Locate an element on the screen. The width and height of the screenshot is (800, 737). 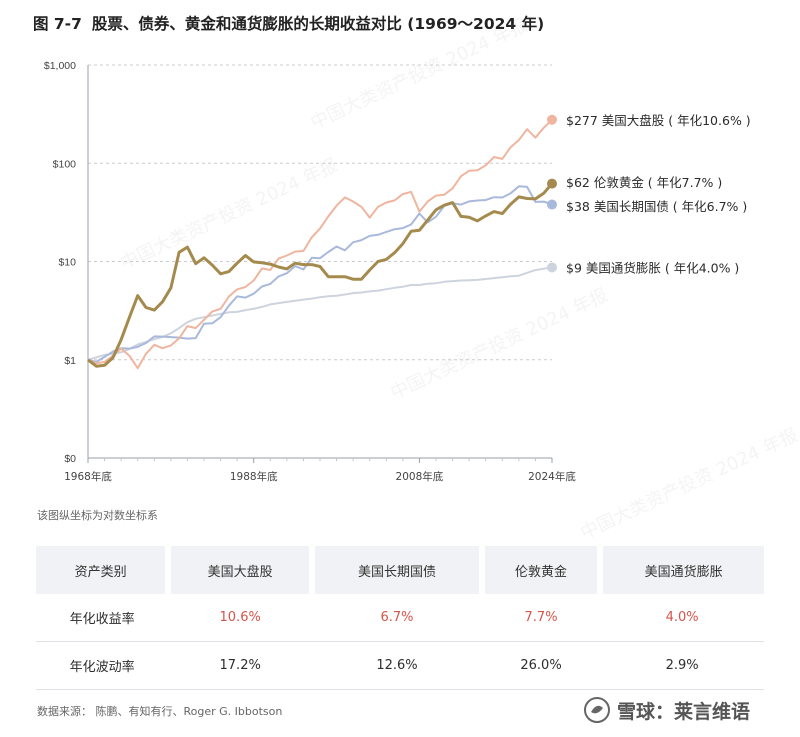
end-label-stocks: $277 美国大盘股 ( 年化10.6% ) is located at coordinates (658, 120).